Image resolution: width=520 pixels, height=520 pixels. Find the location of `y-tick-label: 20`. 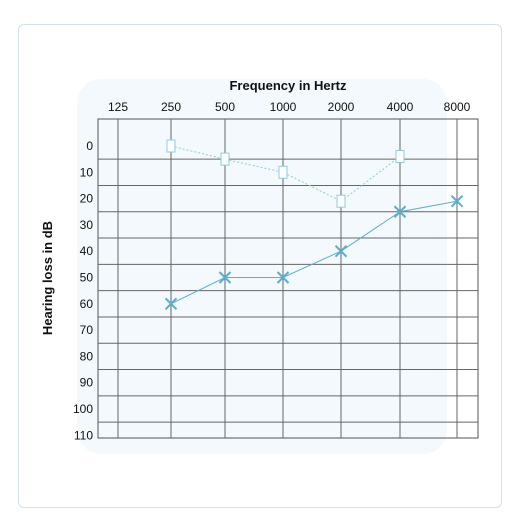

y-tick-label: 20 is located at coordinates (87, 199).